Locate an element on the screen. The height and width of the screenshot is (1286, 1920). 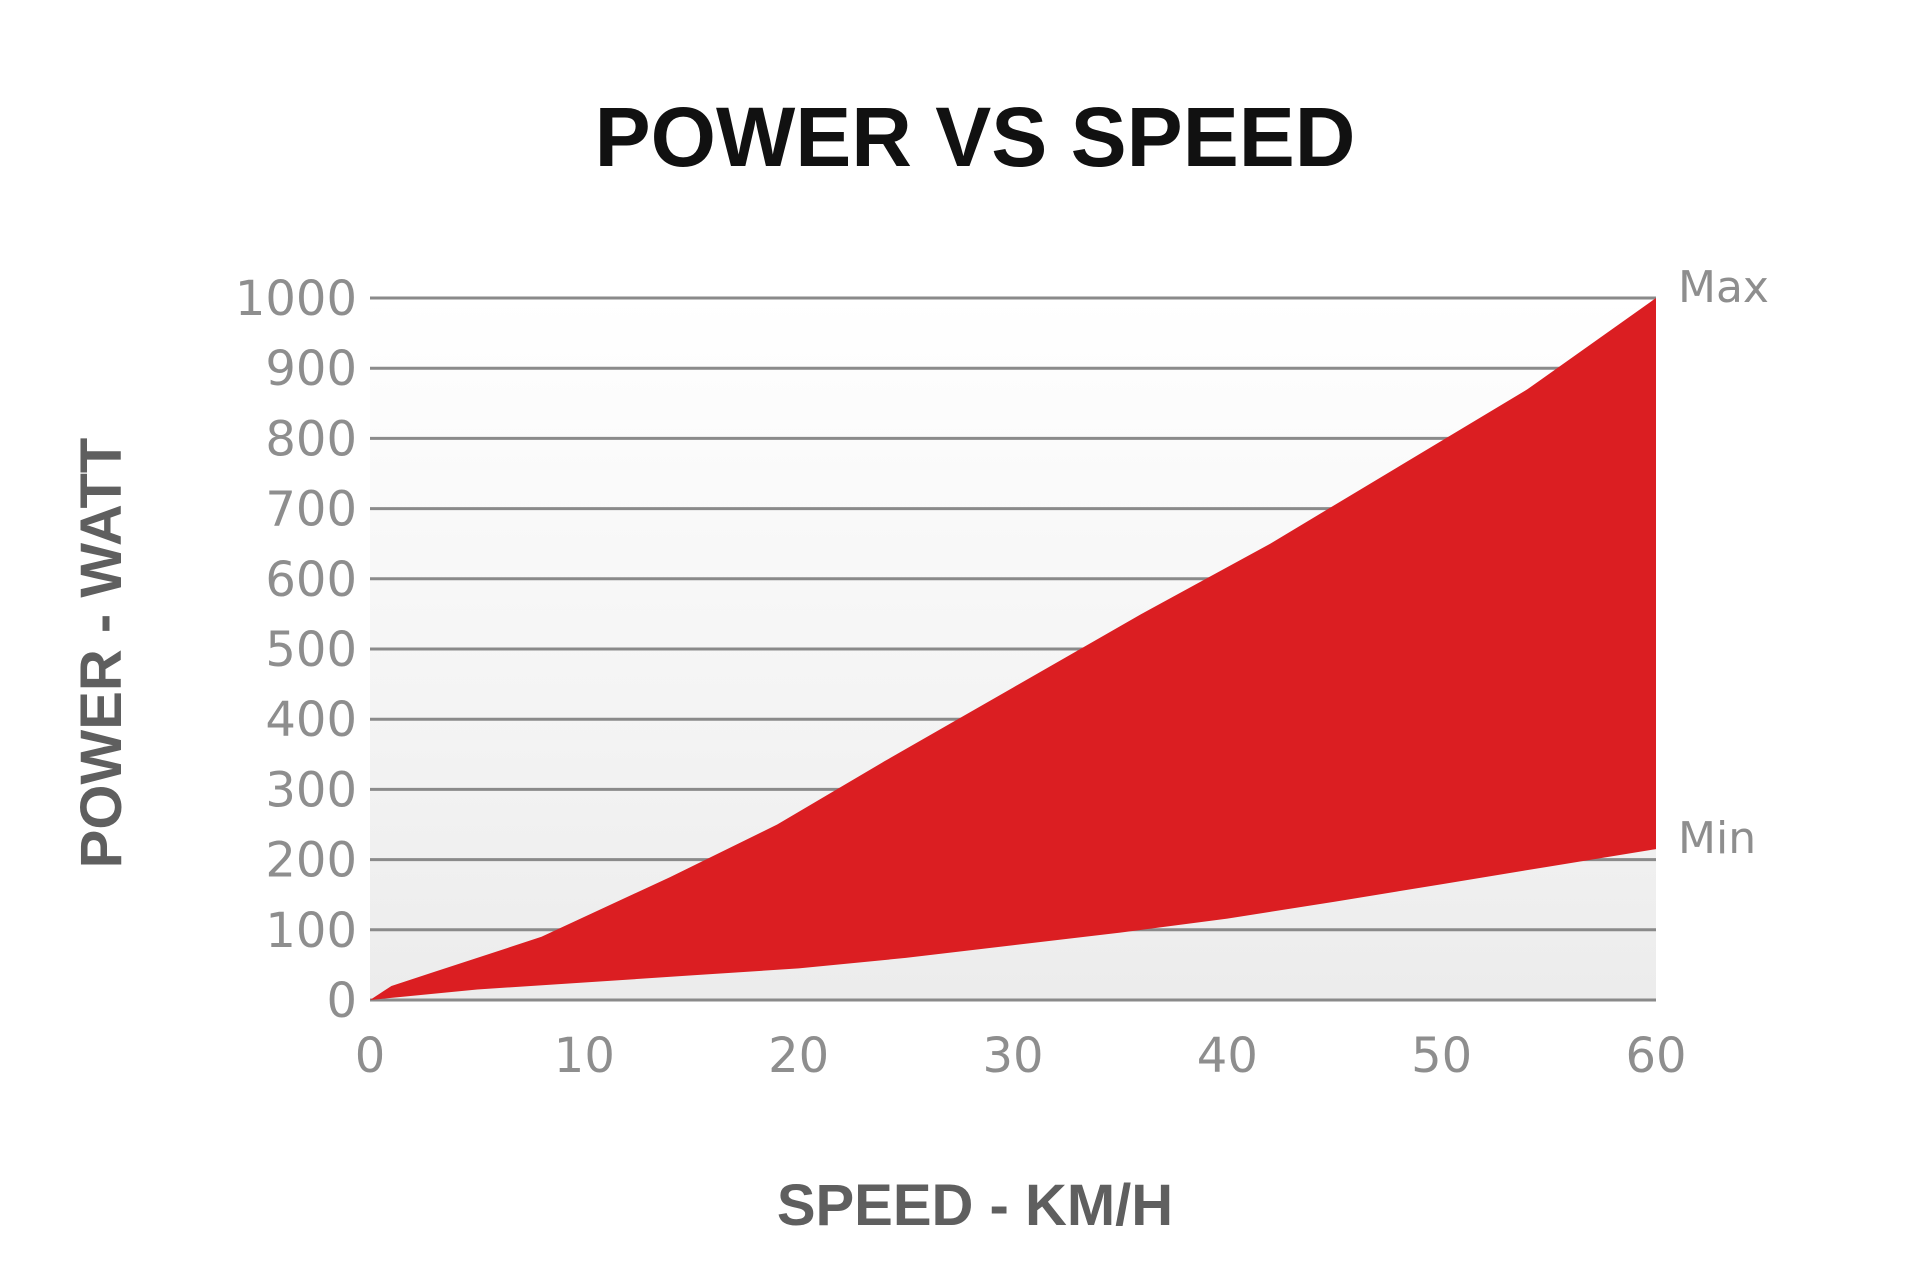
x-tick-labels: 0 10 20 30 40 50 60 is located at coordinates (1021, 1056).